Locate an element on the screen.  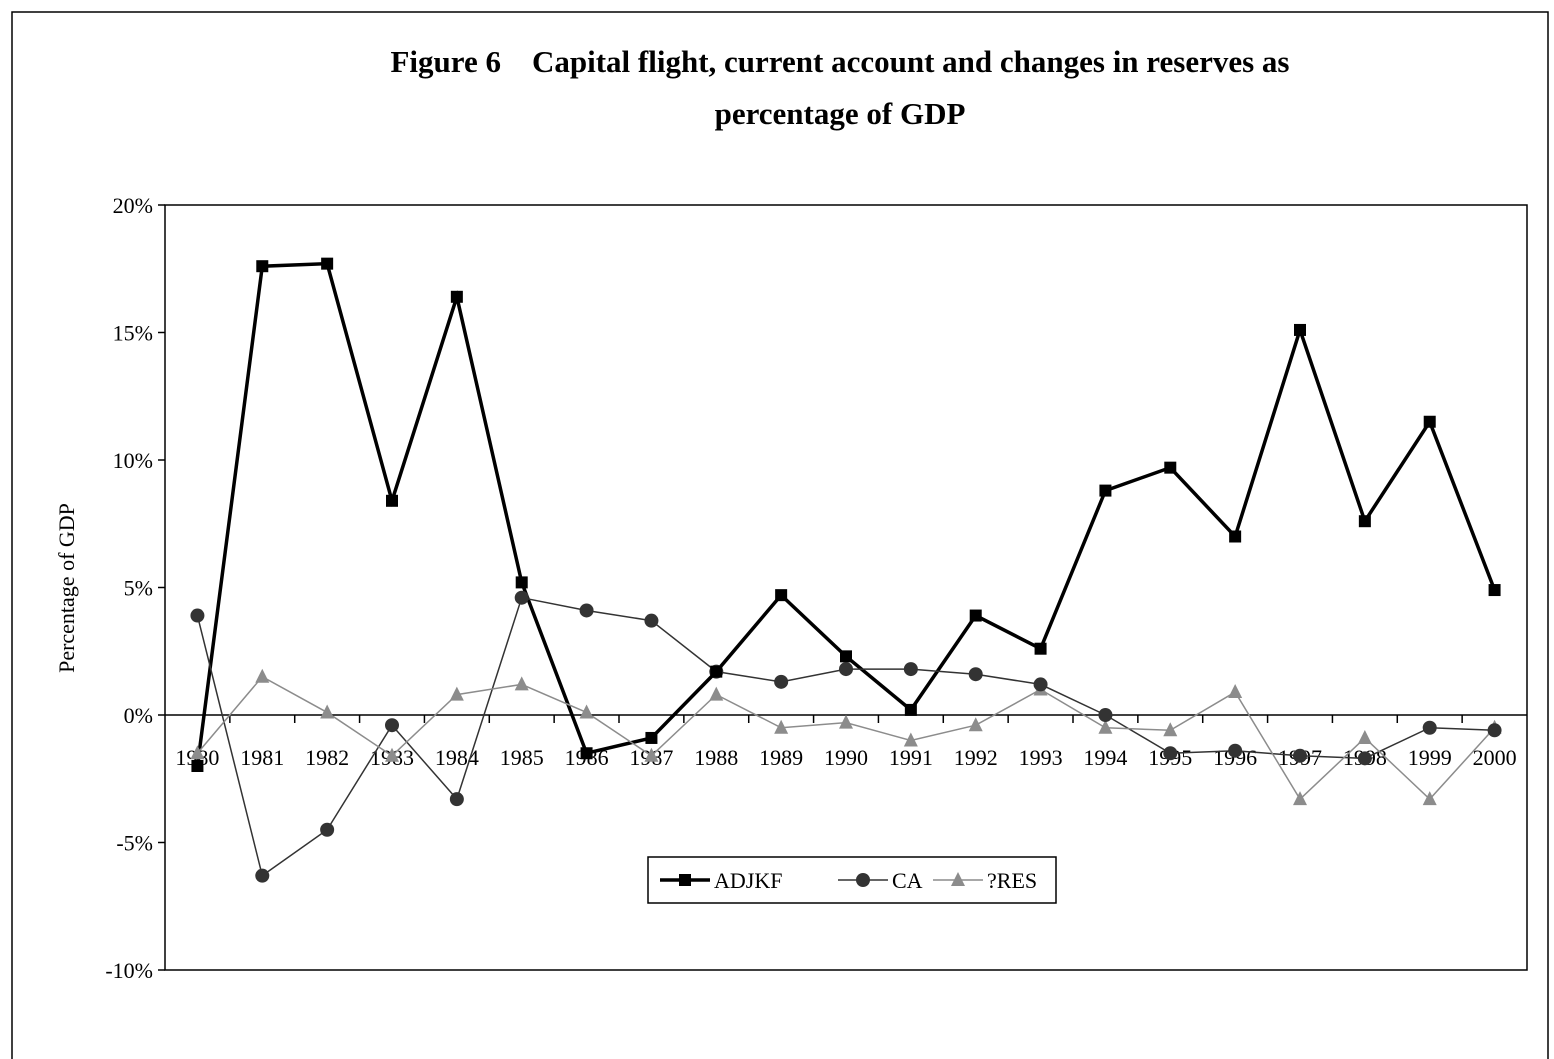
x-tick-label: 1988 is located at coordinates (716, 757).